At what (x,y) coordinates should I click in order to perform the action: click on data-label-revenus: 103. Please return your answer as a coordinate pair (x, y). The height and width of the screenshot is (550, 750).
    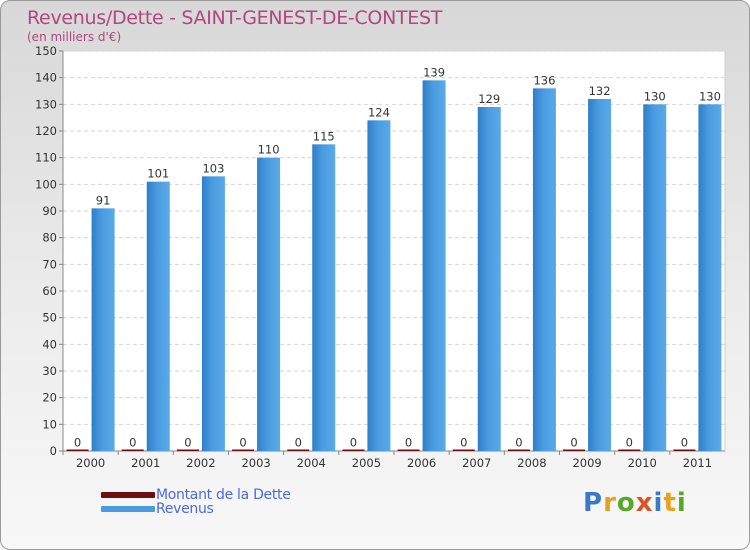
    Looking at the image, I should click on (213, 168).